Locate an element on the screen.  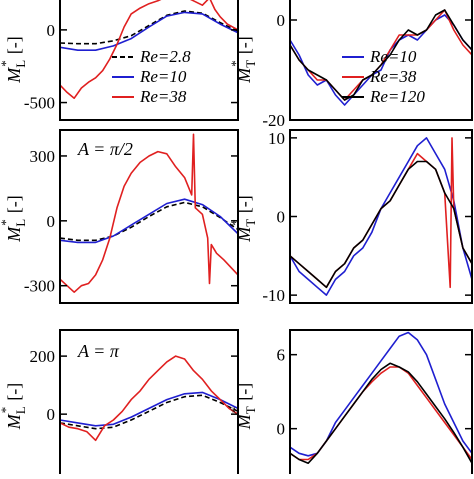
y-tick-label: 10 is located at coordinates (276, 138).